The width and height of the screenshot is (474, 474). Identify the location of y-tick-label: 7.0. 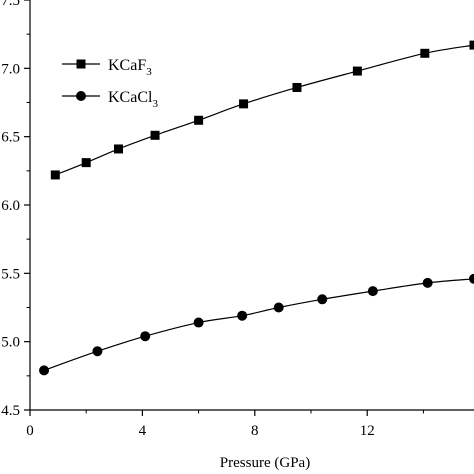
(10, 69).